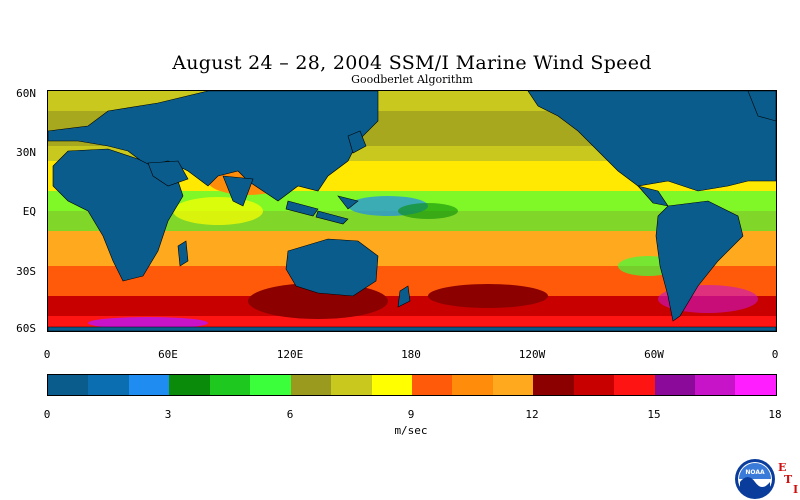 Image resolution: width=800 pixels, height=500 pixels. Describe the element at coordinates (755, 472) in the screenshot. I see `noaa-logo-text: NOAA` at that location.